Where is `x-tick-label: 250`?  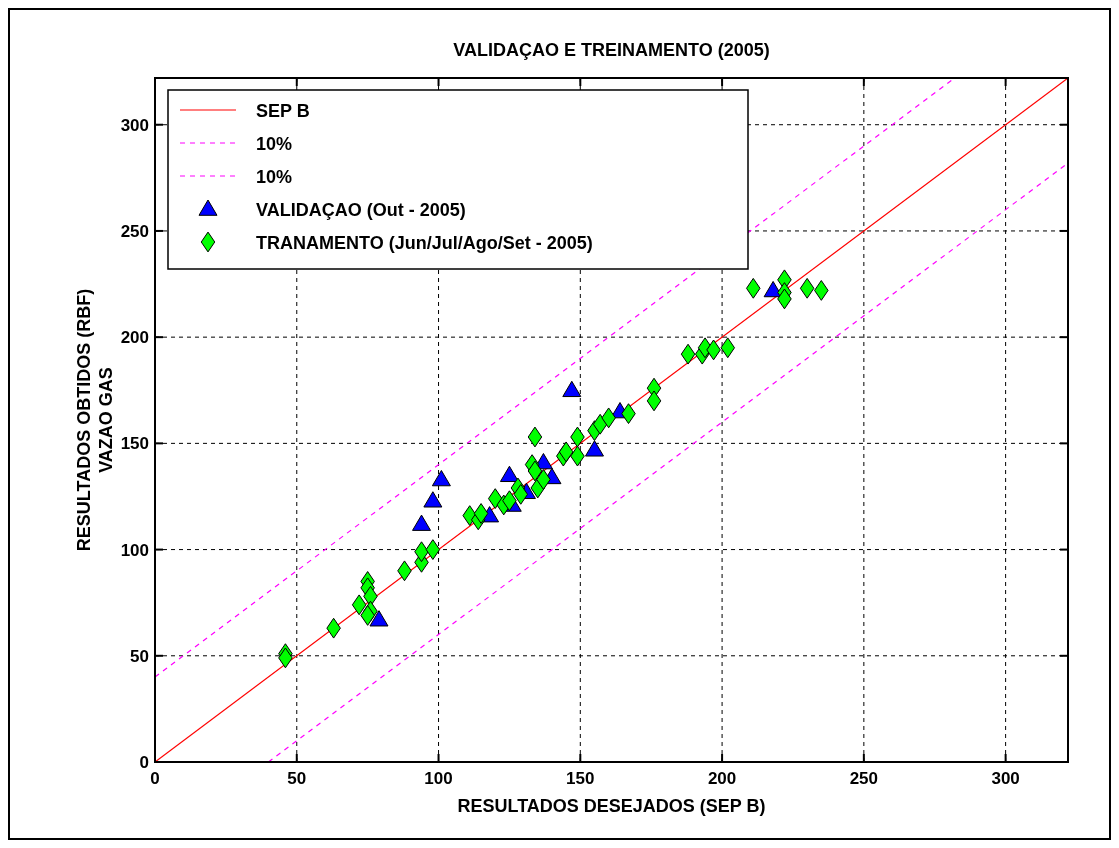
x-tick-label: 250 is located at coordinates (864, 778).